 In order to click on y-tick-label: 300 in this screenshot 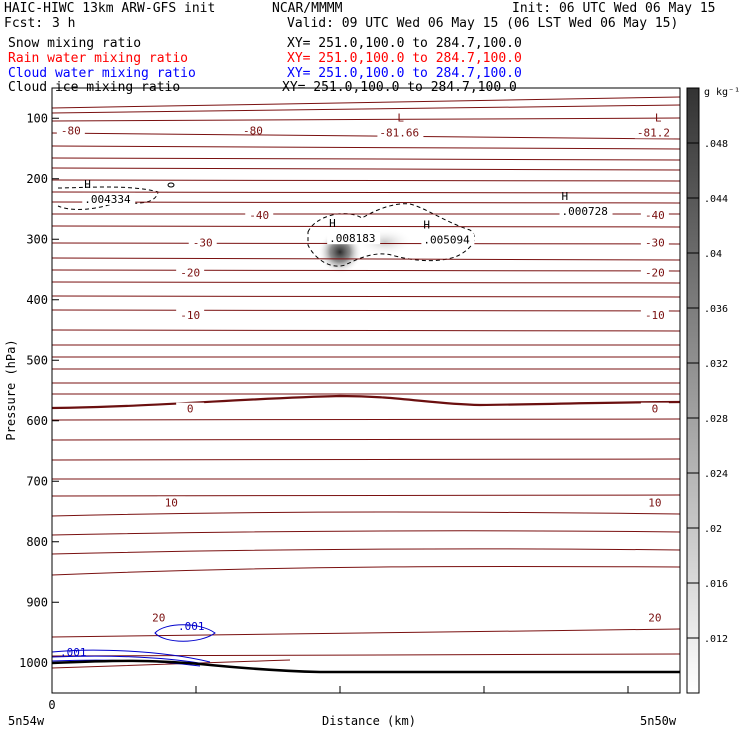, I will do `click(37, 239)`.